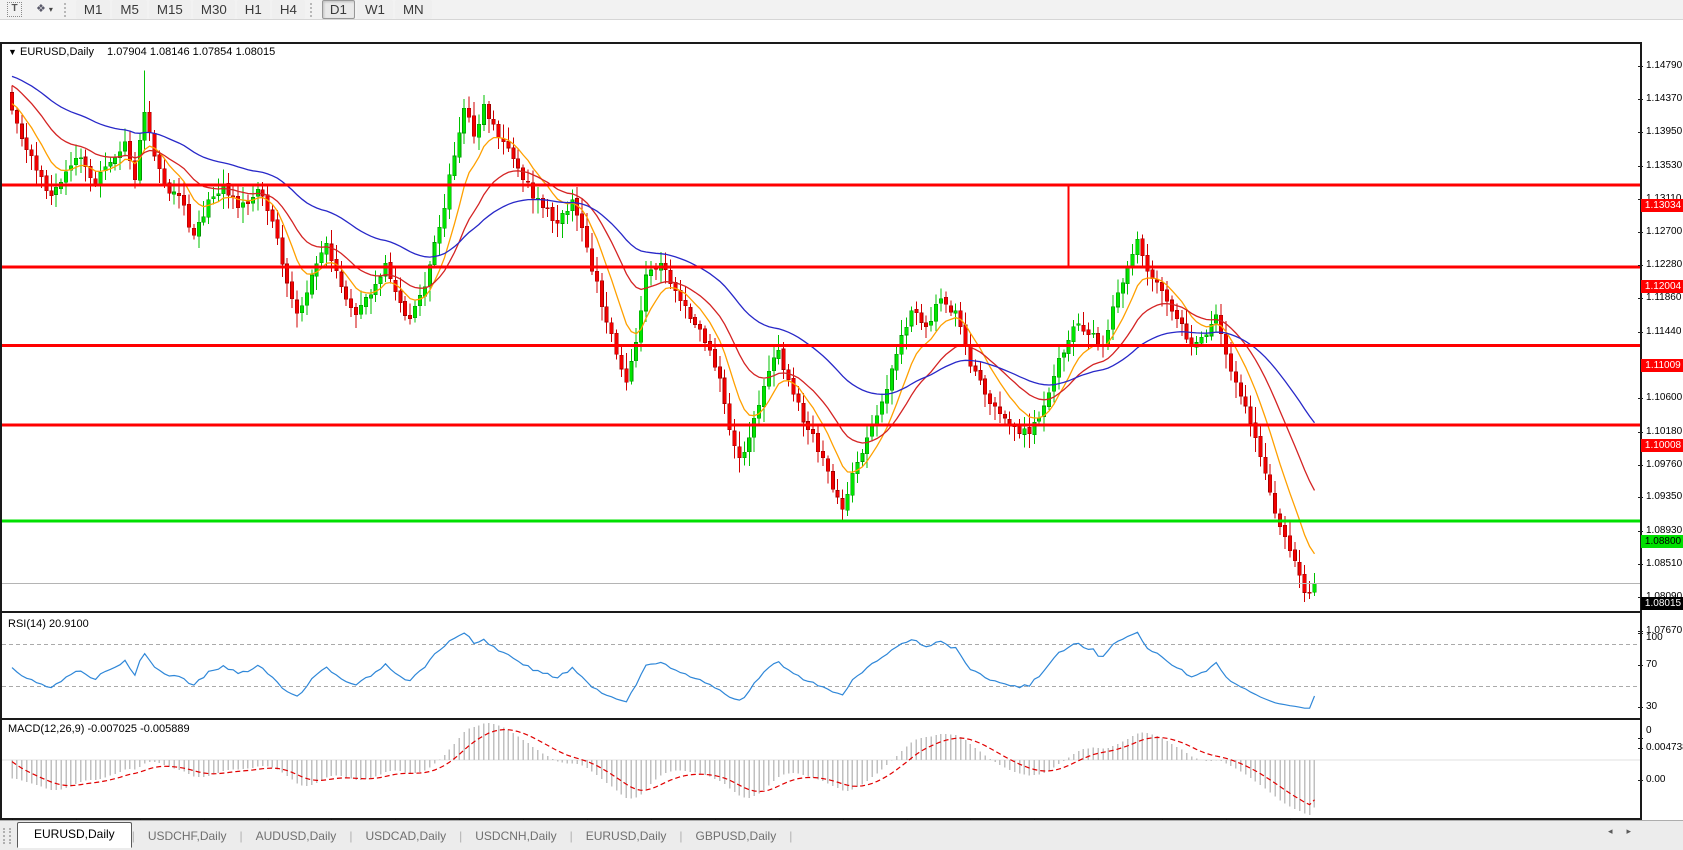  I want to click on price-axis-tick: 1.11860, so click(1664, 297).